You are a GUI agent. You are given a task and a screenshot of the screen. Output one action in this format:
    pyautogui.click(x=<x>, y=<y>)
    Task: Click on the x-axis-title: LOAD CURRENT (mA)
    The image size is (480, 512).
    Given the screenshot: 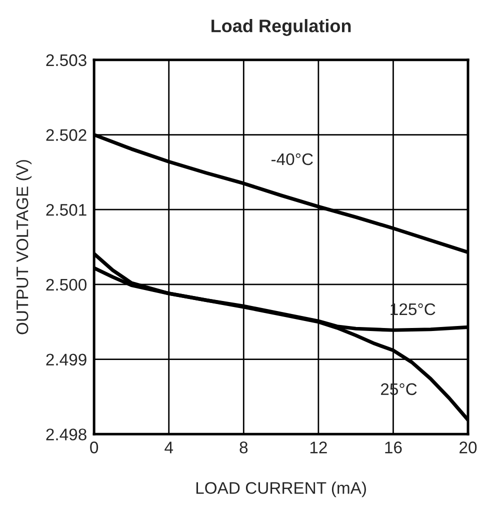 What is the action you would take?
    pyautogui.click(x=281, y=490)
    